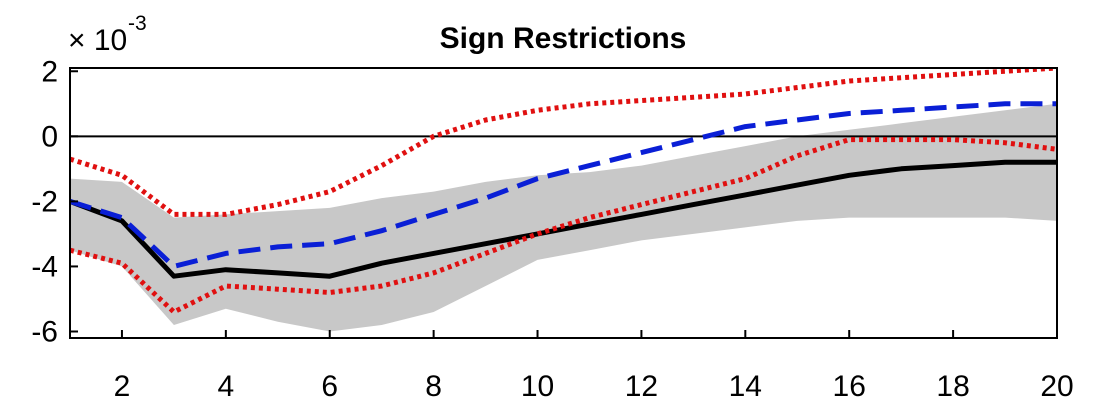 The width and height of the screenshot is (1107, 416). What do you see at coordinates (745, 386) in the screenshot?
I see `x-tick-label: 14` at bounding box center [745, 386].